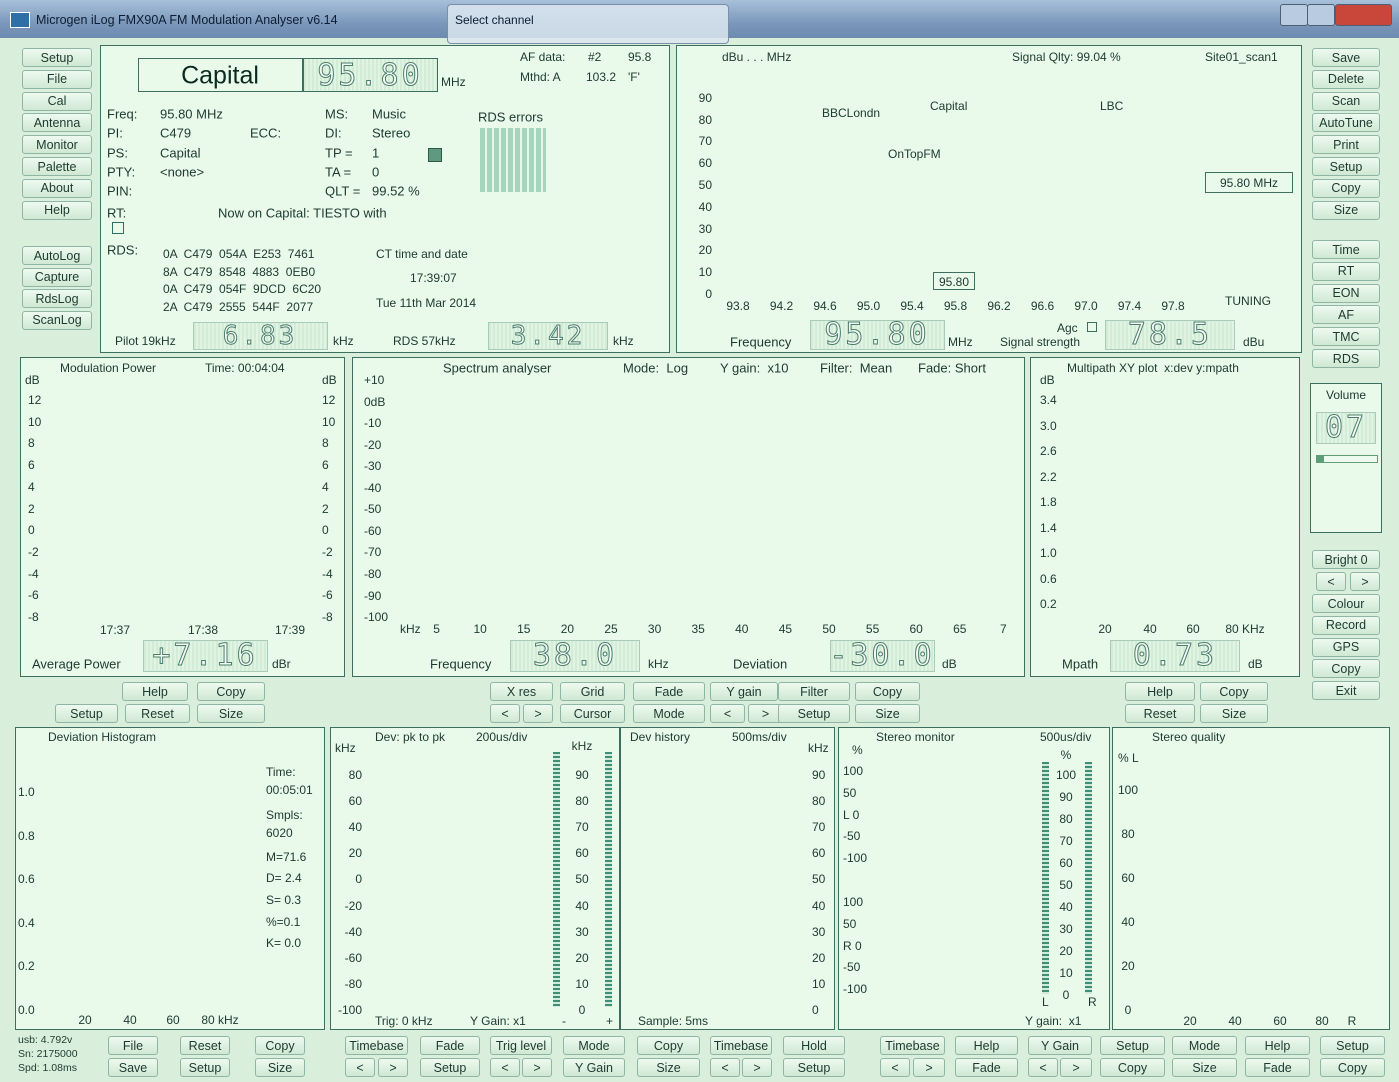 The image size is (1399, 1082). Describe the element at coordinates (1346, 691) in the screenshot. I see `button: Exit` at that location.